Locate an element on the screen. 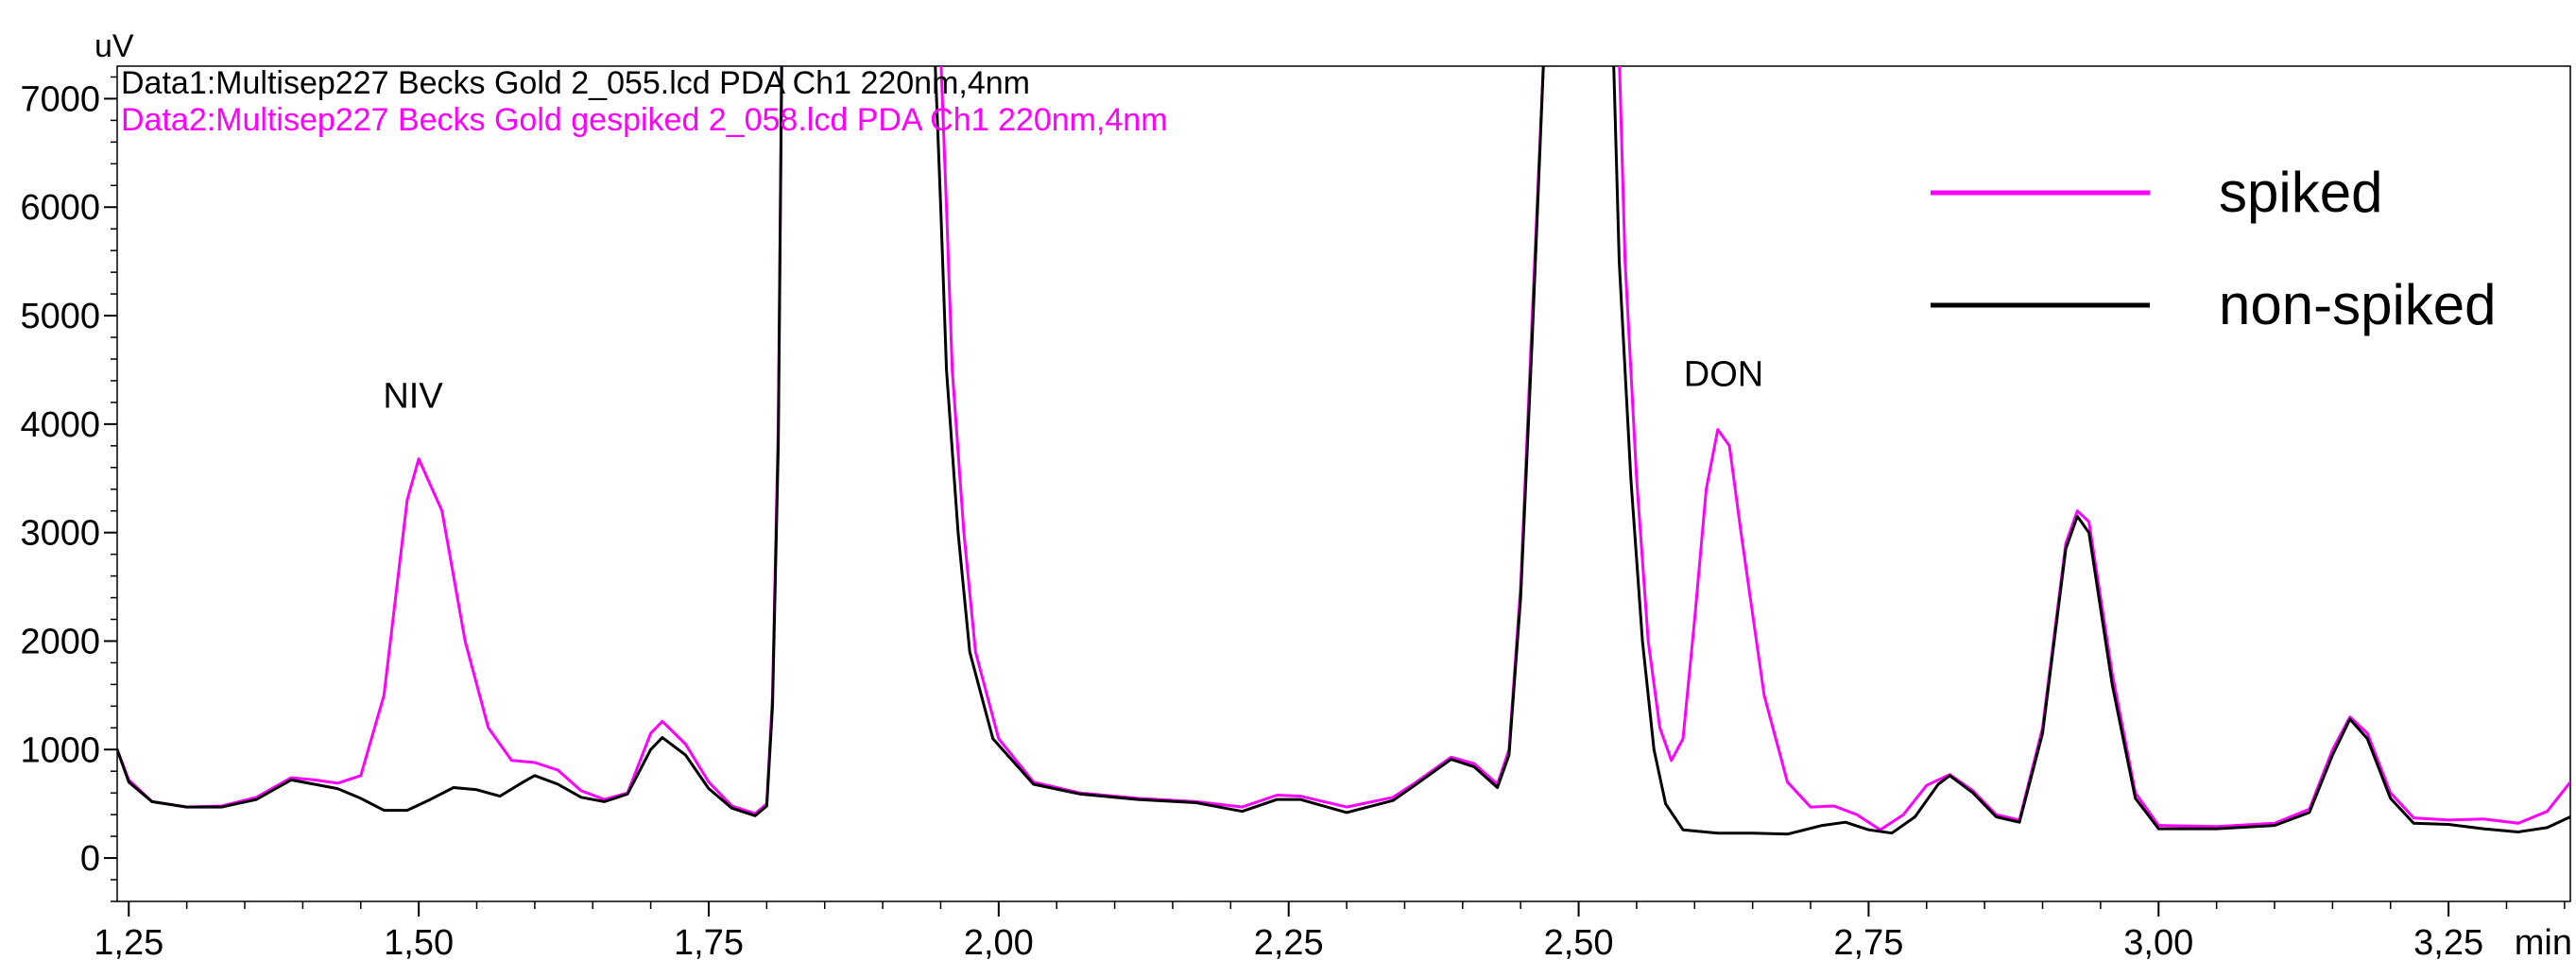 Image resolution: width=2576 pixels, height=960 pixels. x-tick-label: 3,25 is located at coordinates (2448, 941).